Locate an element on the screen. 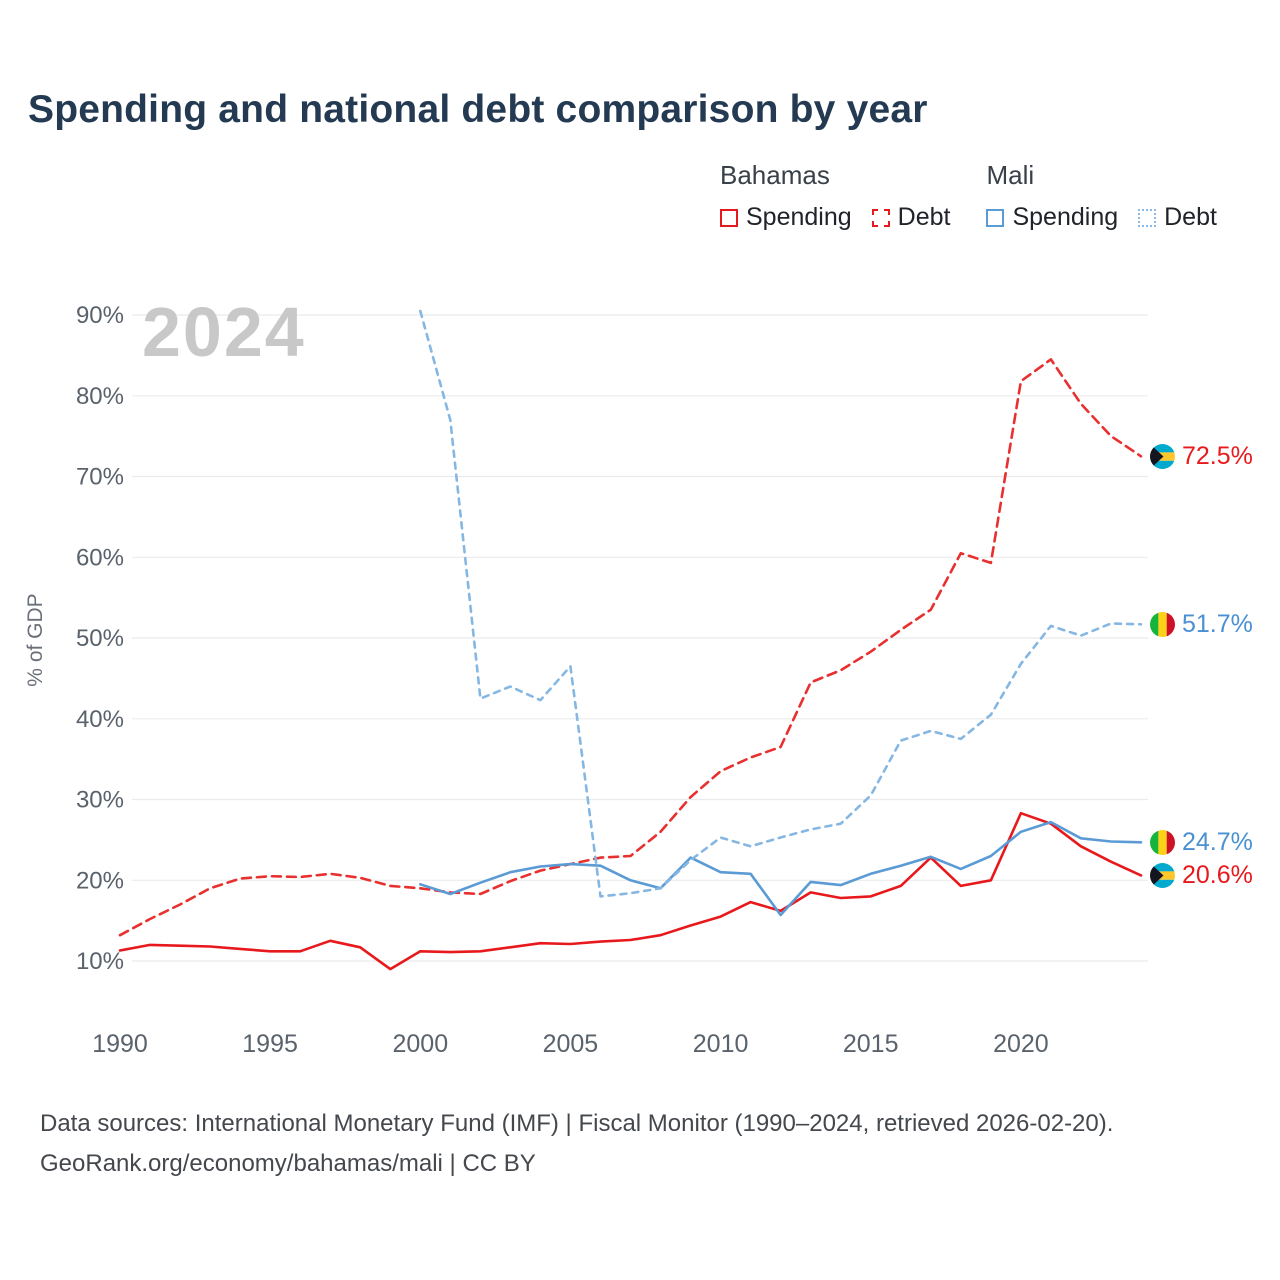 This screenshot has height=1280, width=1280. y-tick-label: 80% is located at coordinates (100, 396).